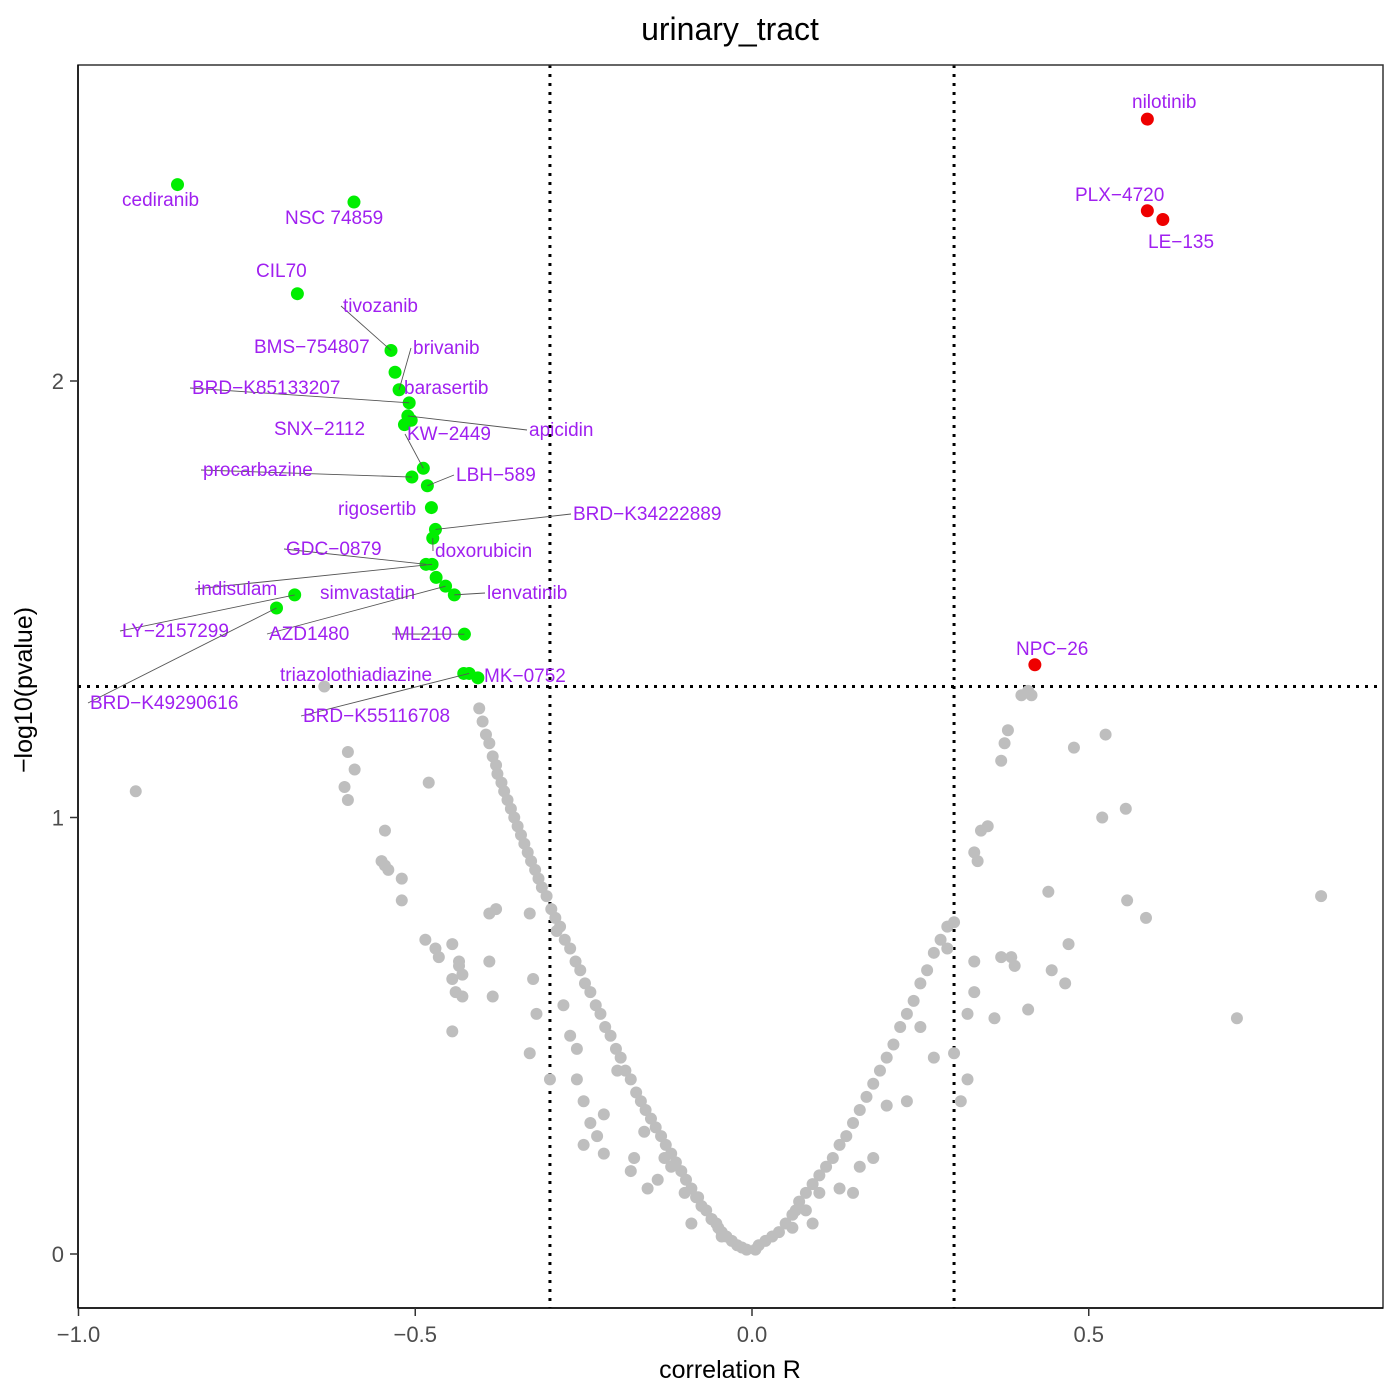  I want to click on label-leader-brd-k85133207, so click(299, 395).